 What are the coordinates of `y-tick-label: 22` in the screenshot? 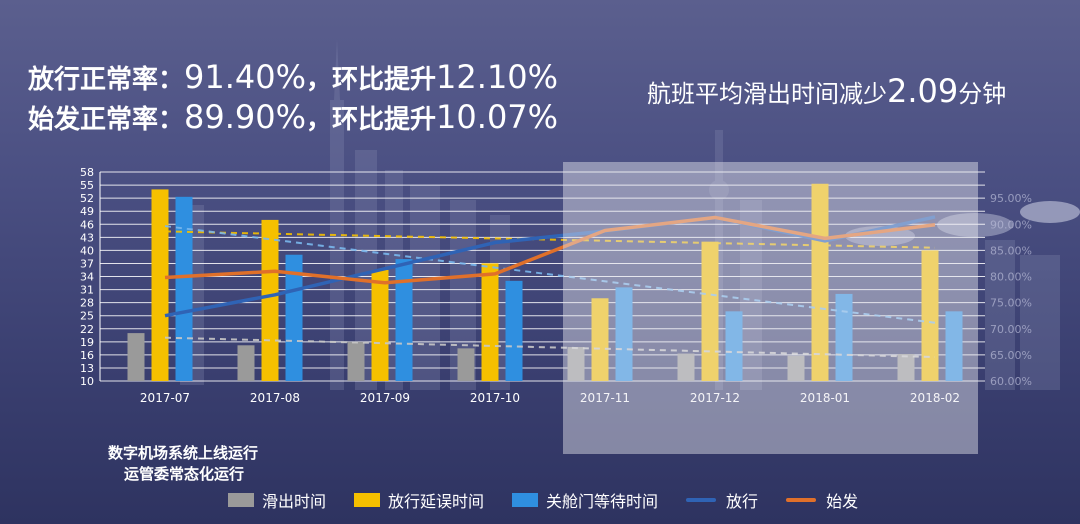 It's located at (87, 329).